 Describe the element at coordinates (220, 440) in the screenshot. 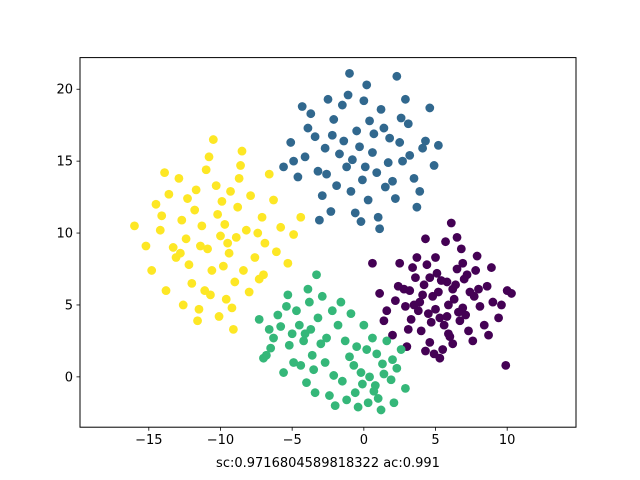

I see `x-tick-label: −10` at that location.